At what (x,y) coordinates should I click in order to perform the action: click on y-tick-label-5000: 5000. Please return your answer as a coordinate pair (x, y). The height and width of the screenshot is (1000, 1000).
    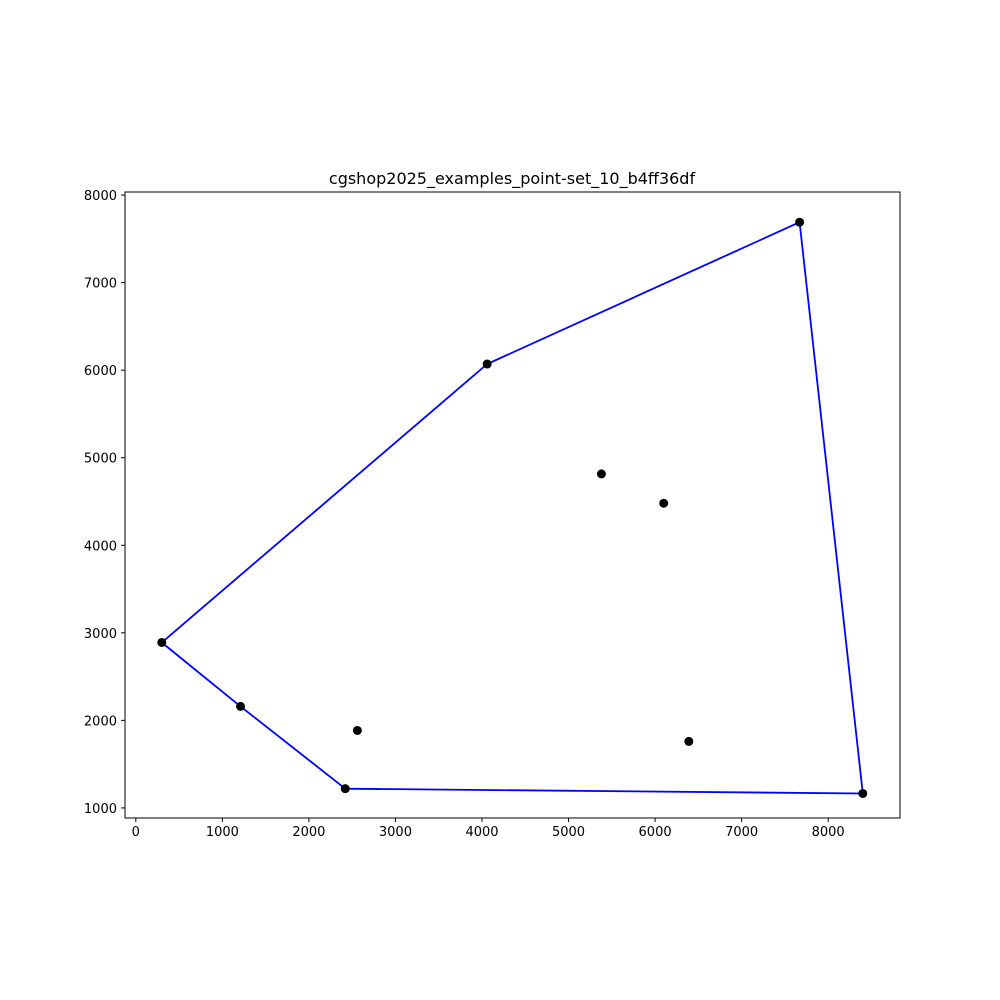
    Looking at the image, I should click on (100, 459).